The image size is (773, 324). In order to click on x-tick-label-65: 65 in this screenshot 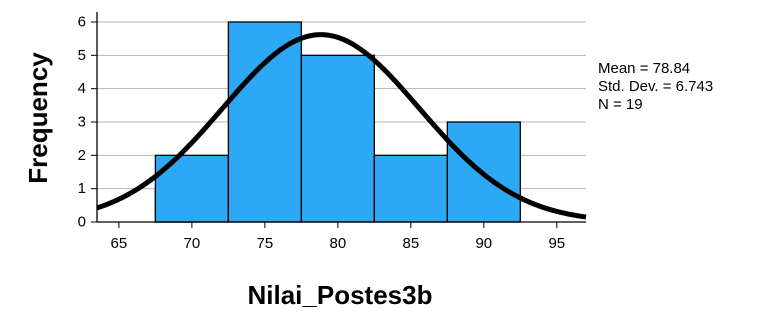, I will do `click(119, 243)`.